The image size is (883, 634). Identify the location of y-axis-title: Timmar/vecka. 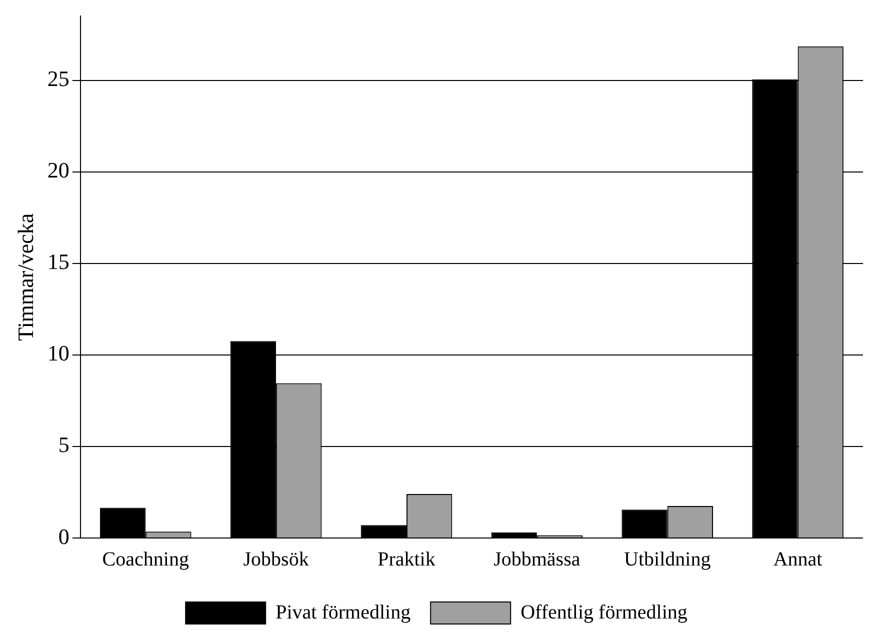
(25, 277).